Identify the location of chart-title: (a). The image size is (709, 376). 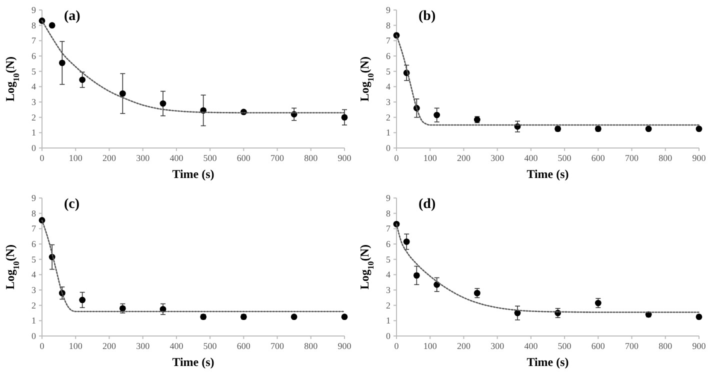
(72, 16).